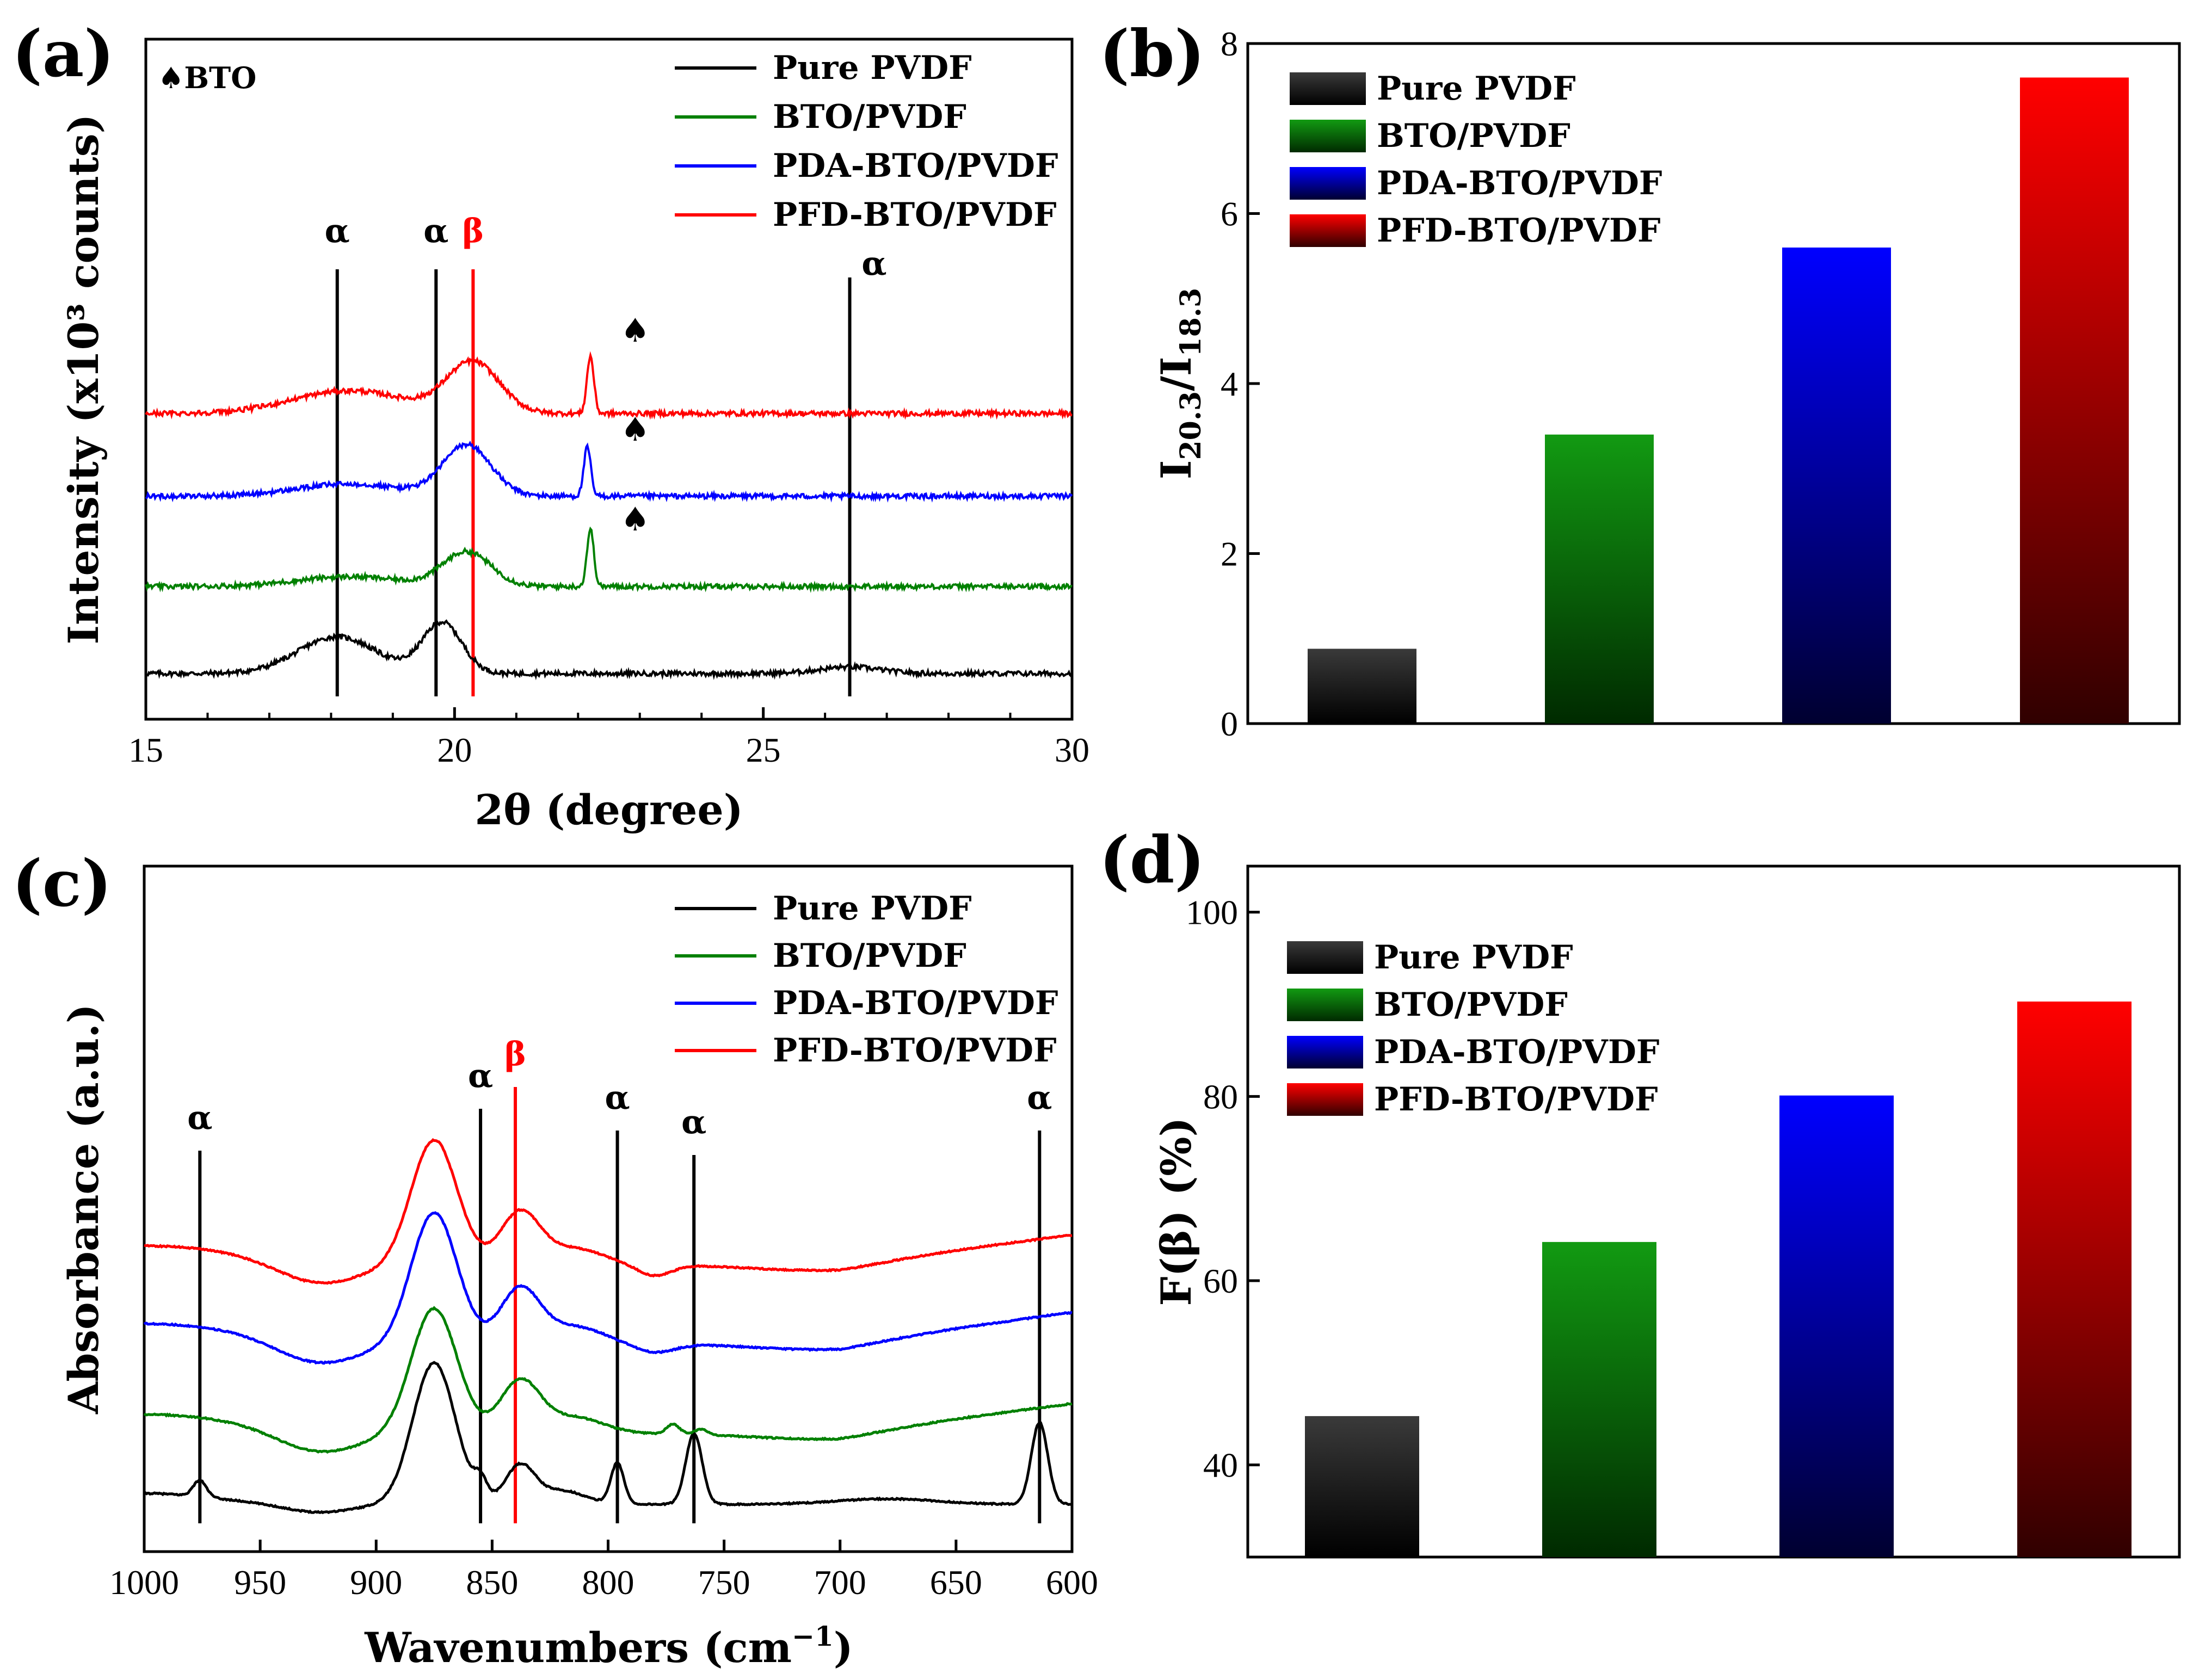  What do you see at coordinates (1599, 1399) in the screenshot?
I see `d-bar-bto-pvdf` at bounding box center [1599, 1399].